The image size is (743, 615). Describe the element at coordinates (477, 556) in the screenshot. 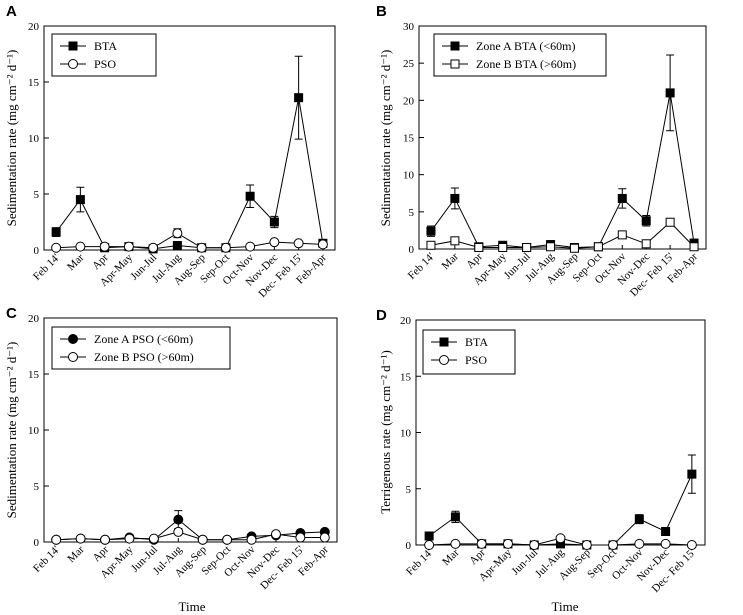

I see `x-tick-label: Apr` at that location.